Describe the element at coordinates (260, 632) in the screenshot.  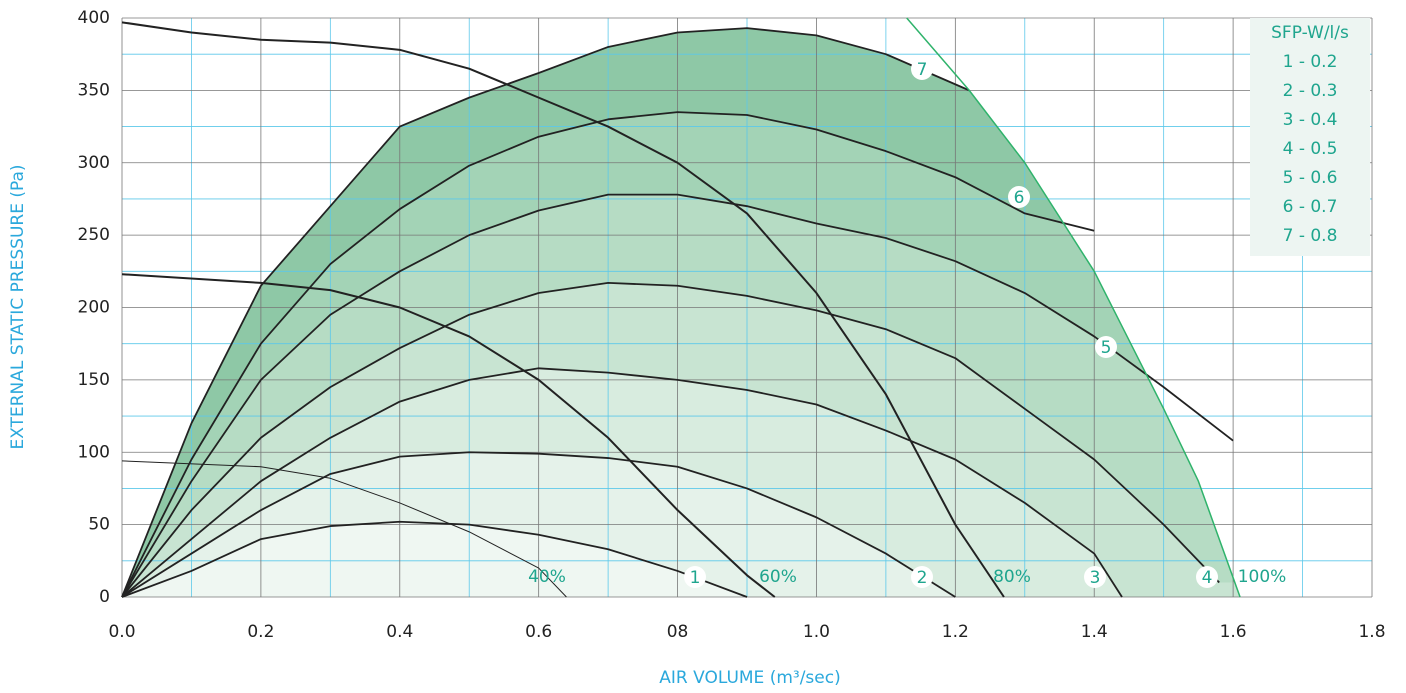
I see `x-tick-label: 0.2` at that location.